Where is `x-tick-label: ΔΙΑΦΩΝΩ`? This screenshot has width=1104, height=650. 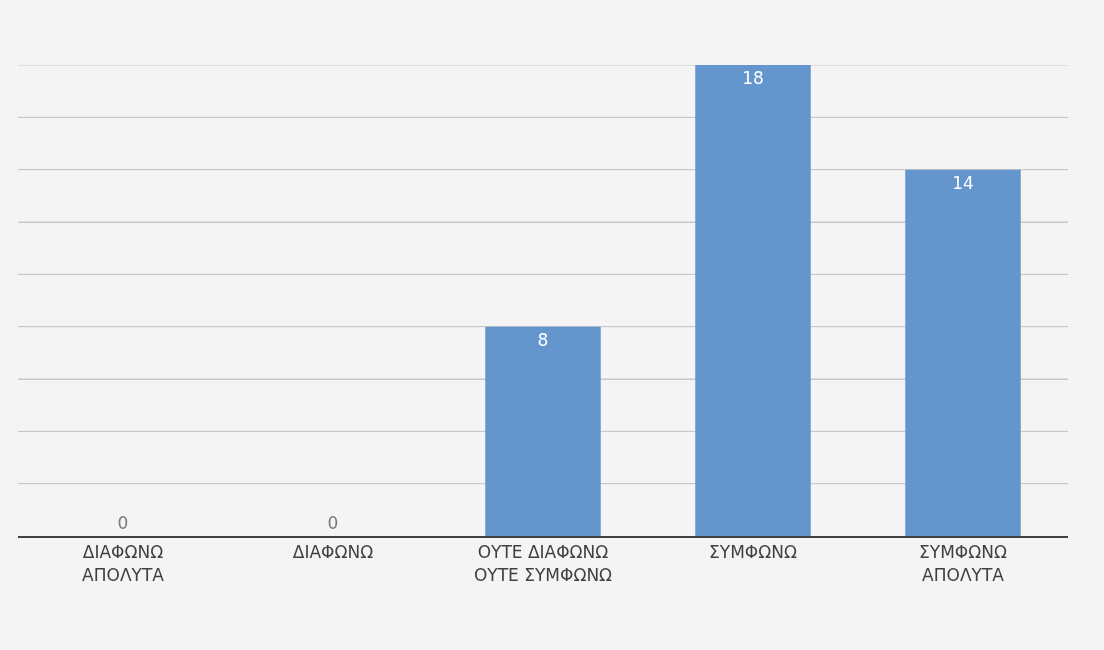
x-tick-label: ΔΙΑΦΩΝΩ is located at coordinates (333, 552).